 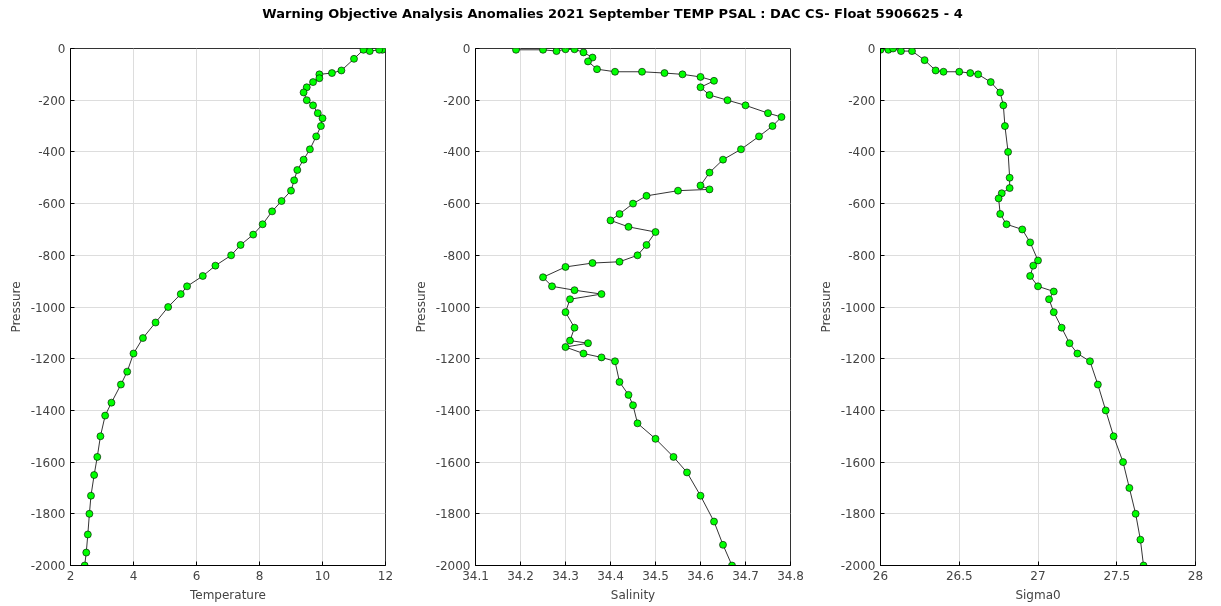 I want to click on x-tick-label: 10, so click(x=322, y=575).